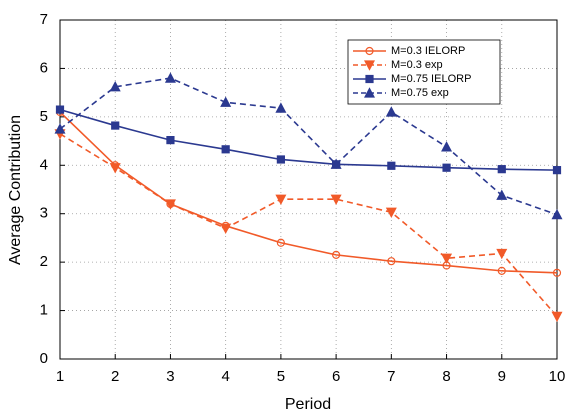 This screenshot has height=418, width=569. What do you see at coordinates (336, 376) in the screenshot?
I see `x-tick-label: 6` at bounding box center [336, 376].